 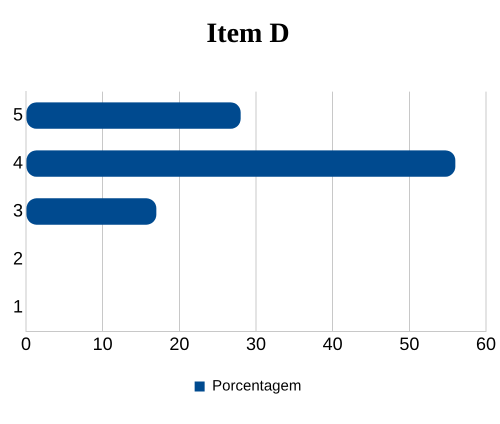 What do you see at coordinates (332, 344) in the screenshot?
I see `x-tick-label: 40` at bounding box center [332, 344].